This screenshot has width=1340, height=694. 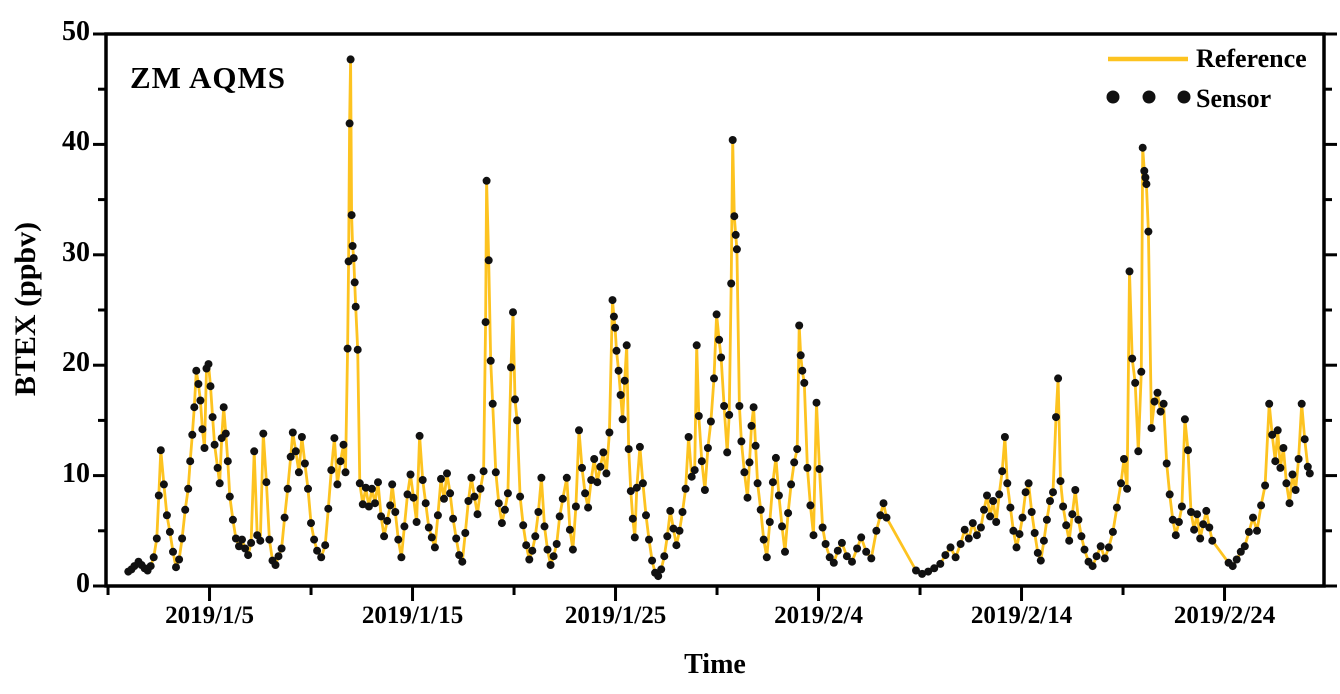 What do you see at coordinates (615, 615) in the screenshot?
I see `x-tick-label: 2019/1/25` at bounding box center [615, 615].